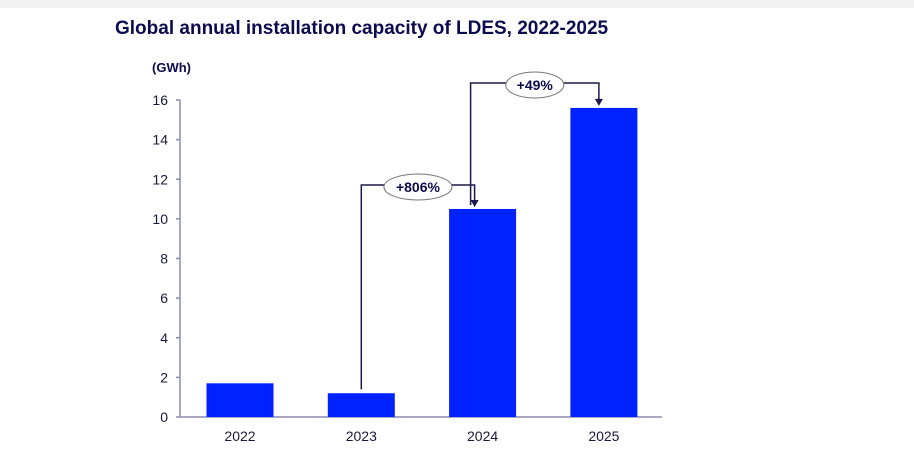 This screenshot has height=452, width=914. Describe the element at coordinates (483, 312) in the screenshot. I see `bar-2024` at that location.